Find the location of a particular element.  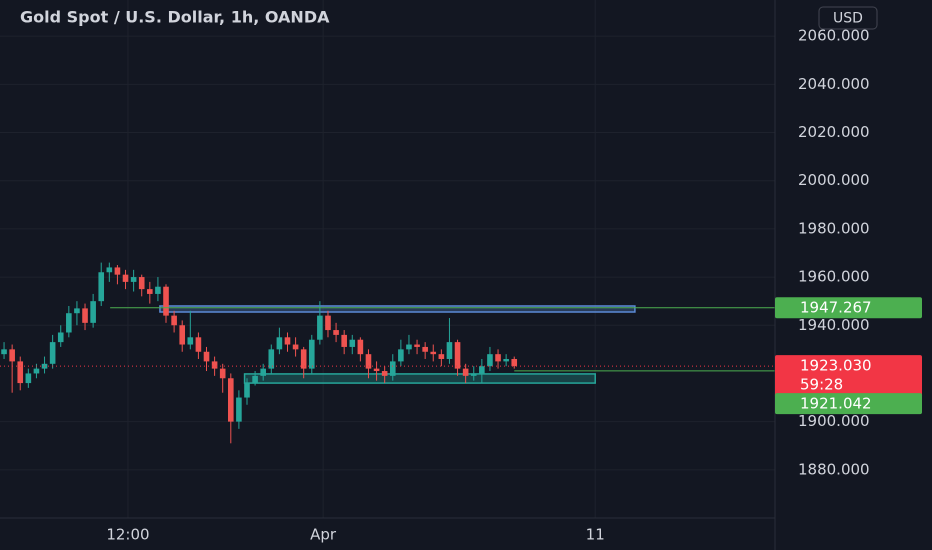

y-tick-label: 1940.000 is located at coordinates (834, 325).